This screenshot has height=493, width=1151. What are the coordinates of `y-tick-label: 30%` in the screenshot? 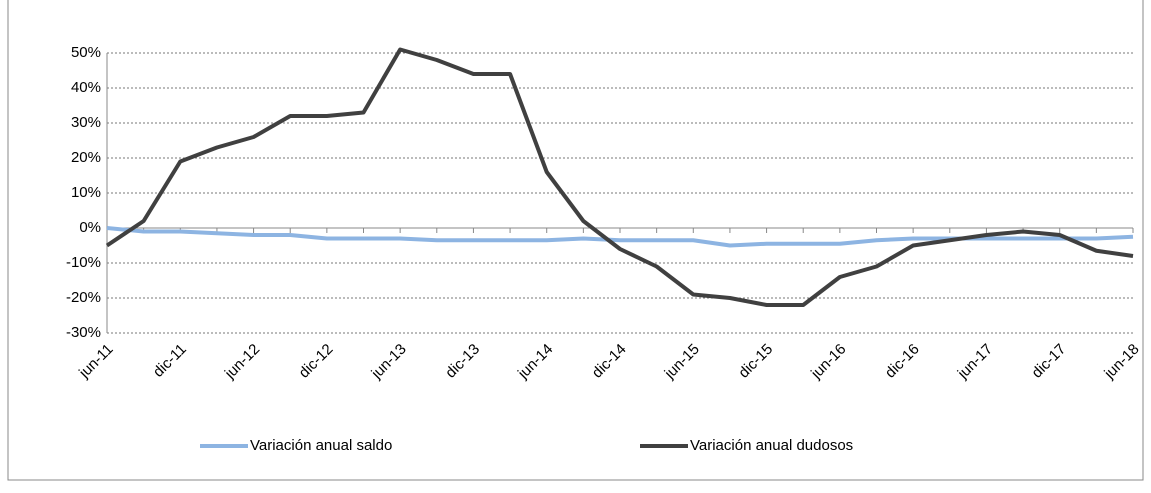 It's located at (86, 122).